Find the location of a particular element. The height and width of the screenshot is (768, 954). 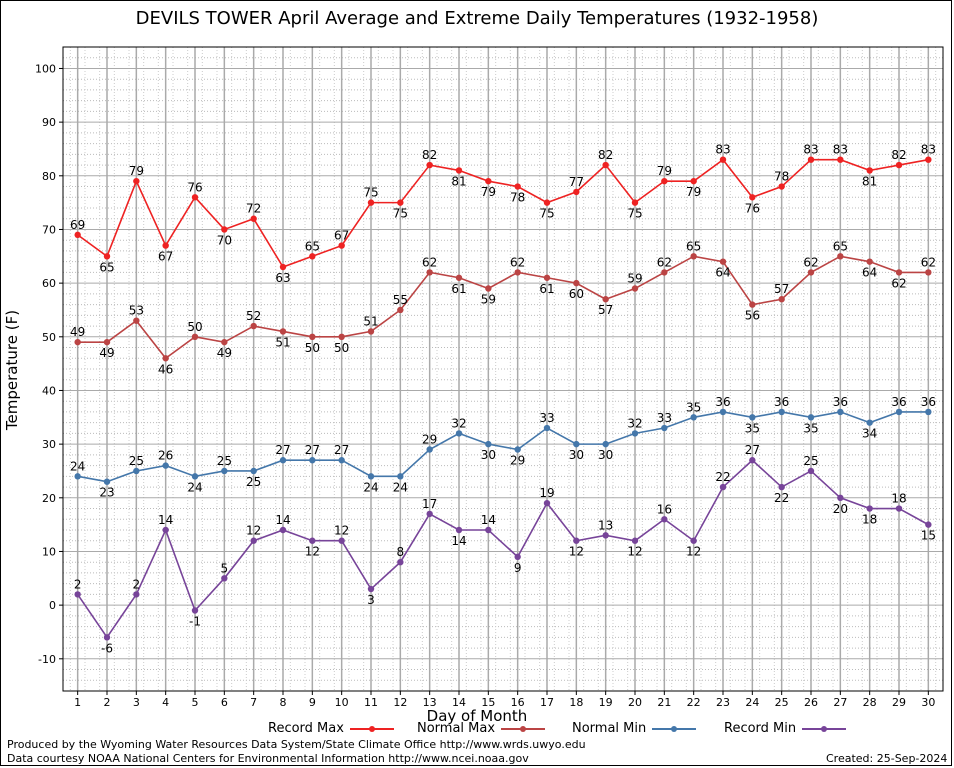

data-label: 59 is located at coordinates (634, 279).